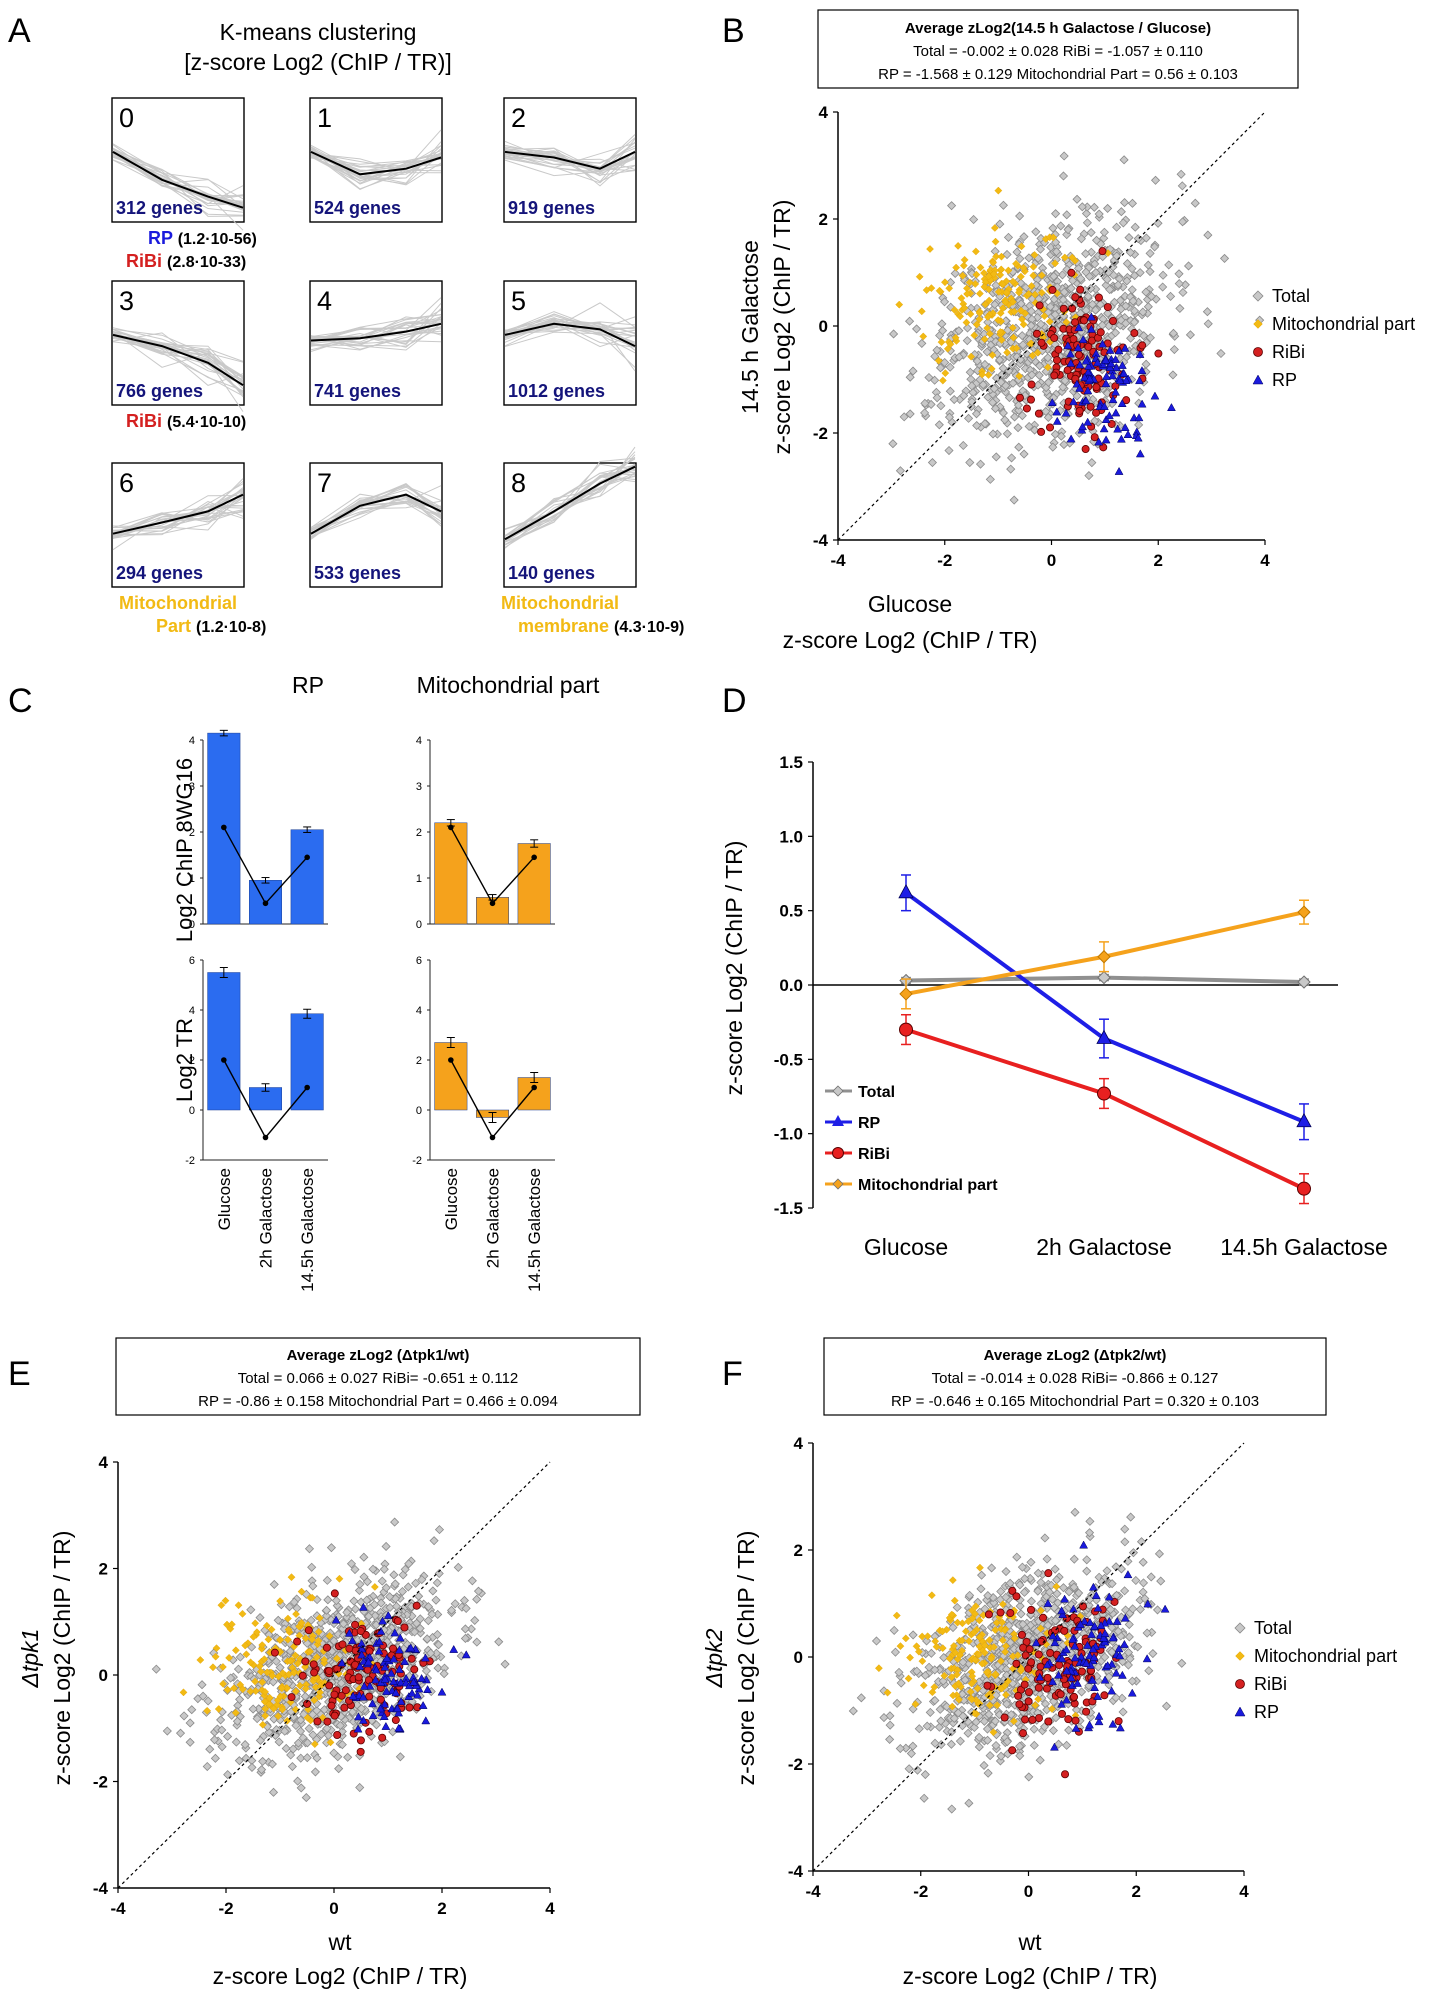 The image size is (1452, 2000). Describe the element at coordinates (126, 483) in the screenshot. I see `cluster-number: 6` at that location.